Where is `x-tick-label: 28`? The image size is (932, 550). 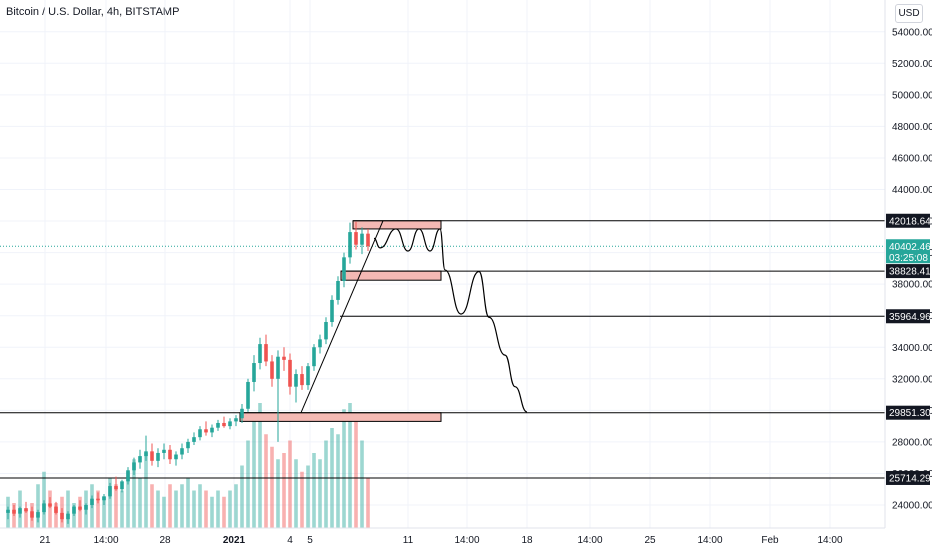 x-tick-label: 28 is located at coordinates (165, 540).